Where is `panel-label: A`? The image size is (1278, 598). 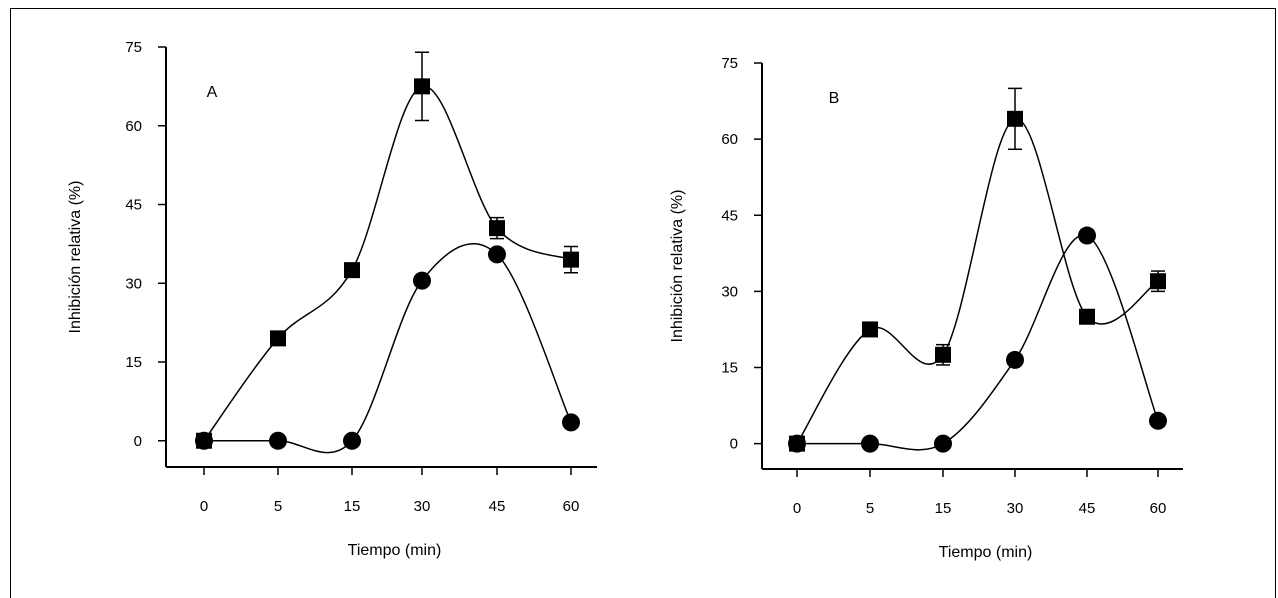
panel-label: A is located at coordinates (212, 92).